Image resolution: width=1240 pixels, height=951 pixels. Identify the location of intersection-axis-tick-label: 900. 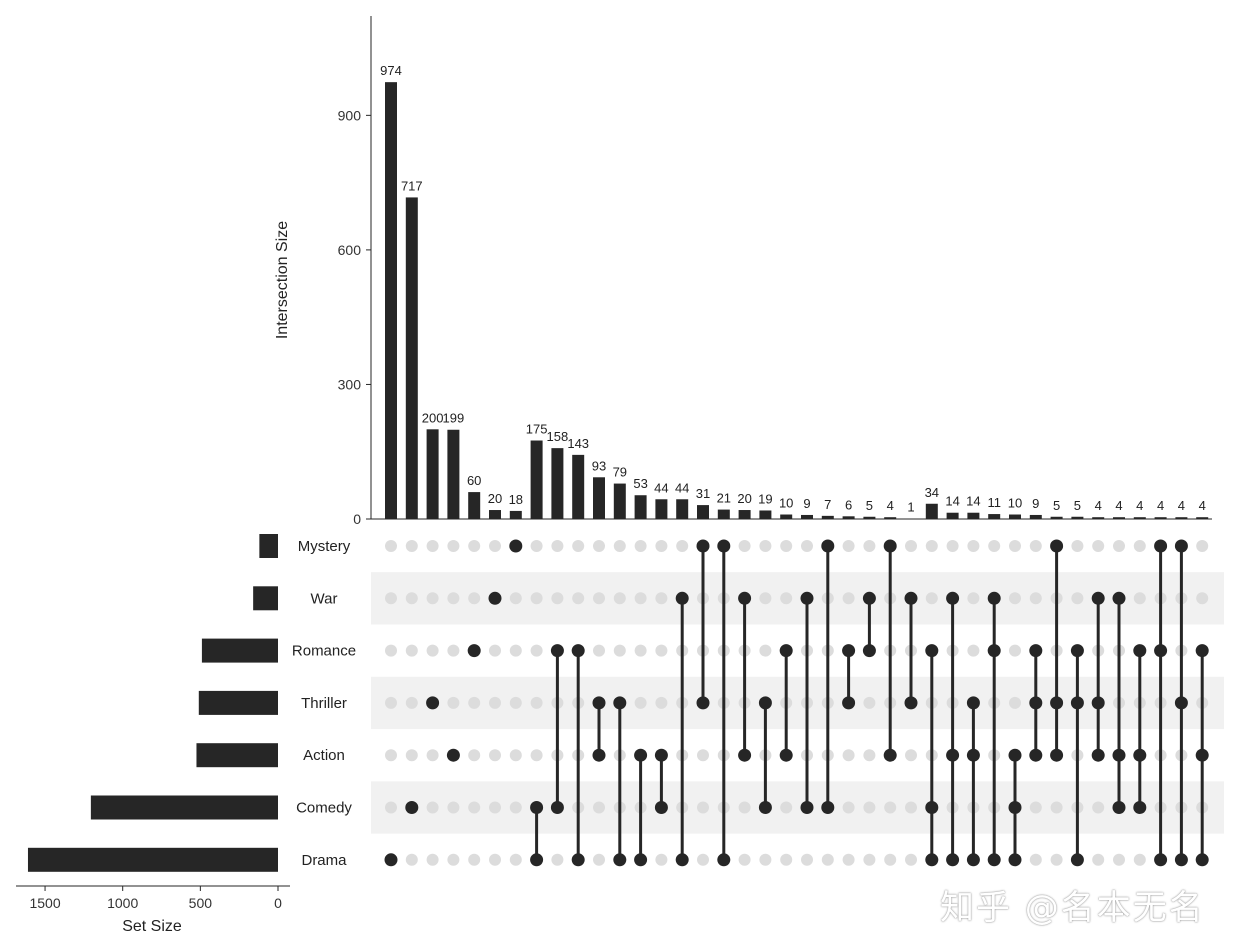
(350, 115).